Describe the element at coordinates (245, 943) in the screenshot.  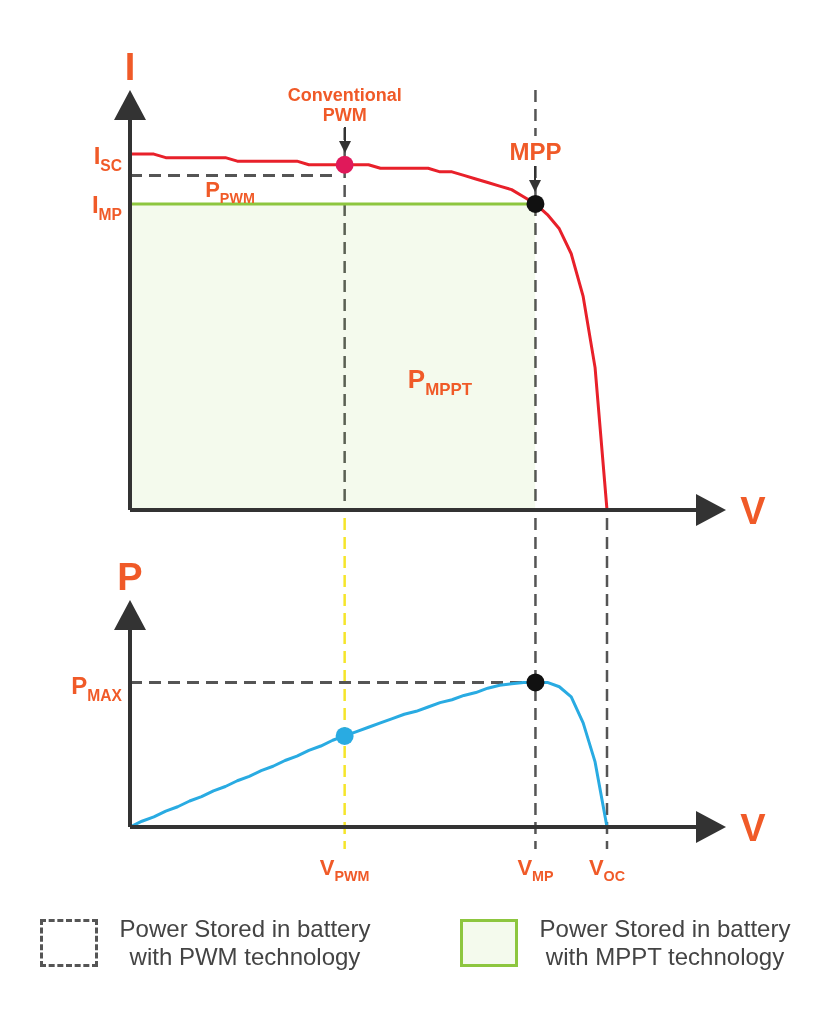
I see `legend-label: Power Stored in battery with PWM technology` at that location.